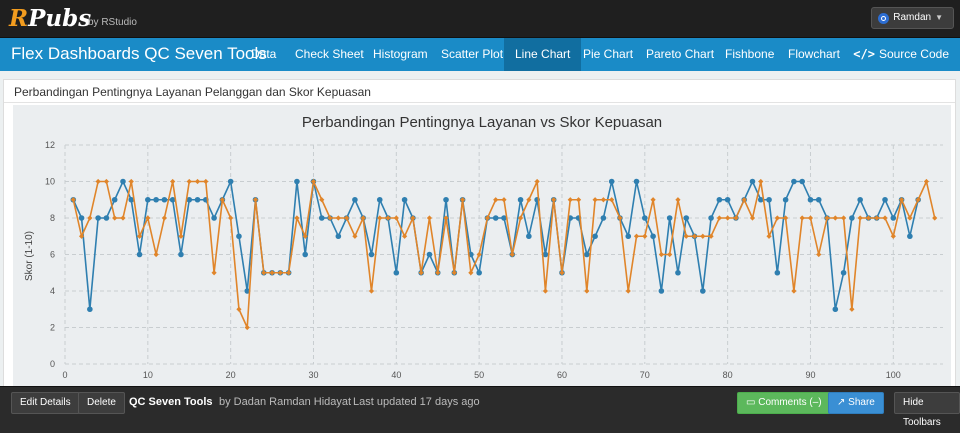 This screenshot has width=960, height=433. Describe the element at coordinates (19, 18) in the screenshot. I see `logo-r: R` at that location.